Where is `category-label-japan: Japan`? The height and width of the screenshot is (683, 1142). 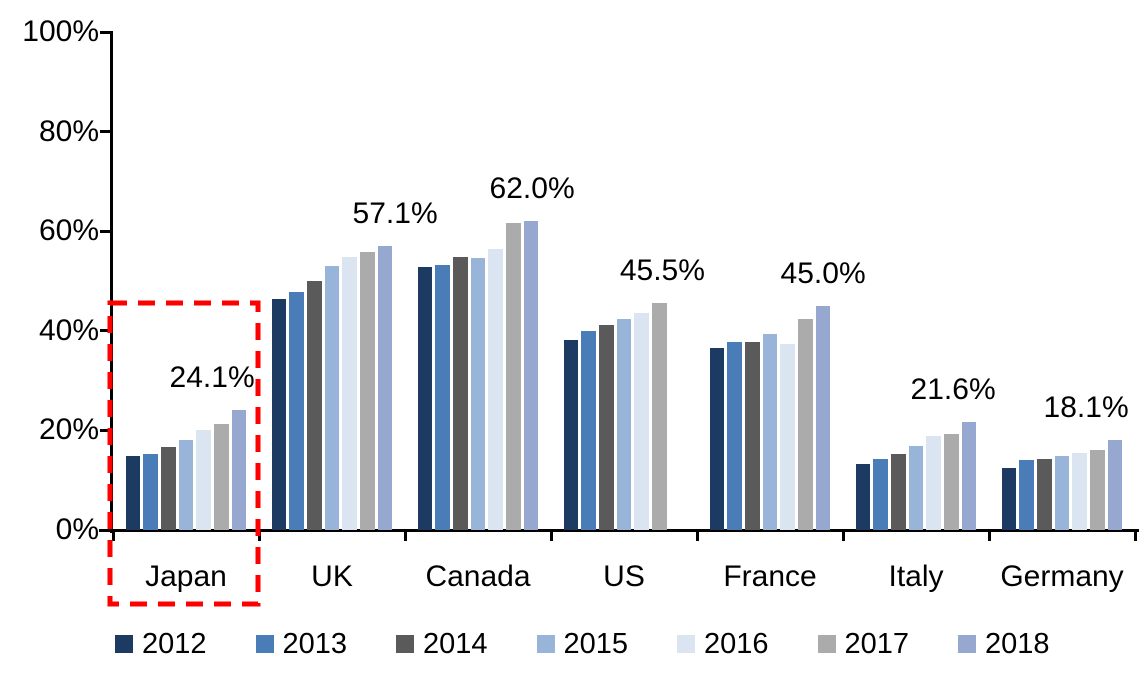 category-label-japan: Japan is located at coordinates (186, 576).